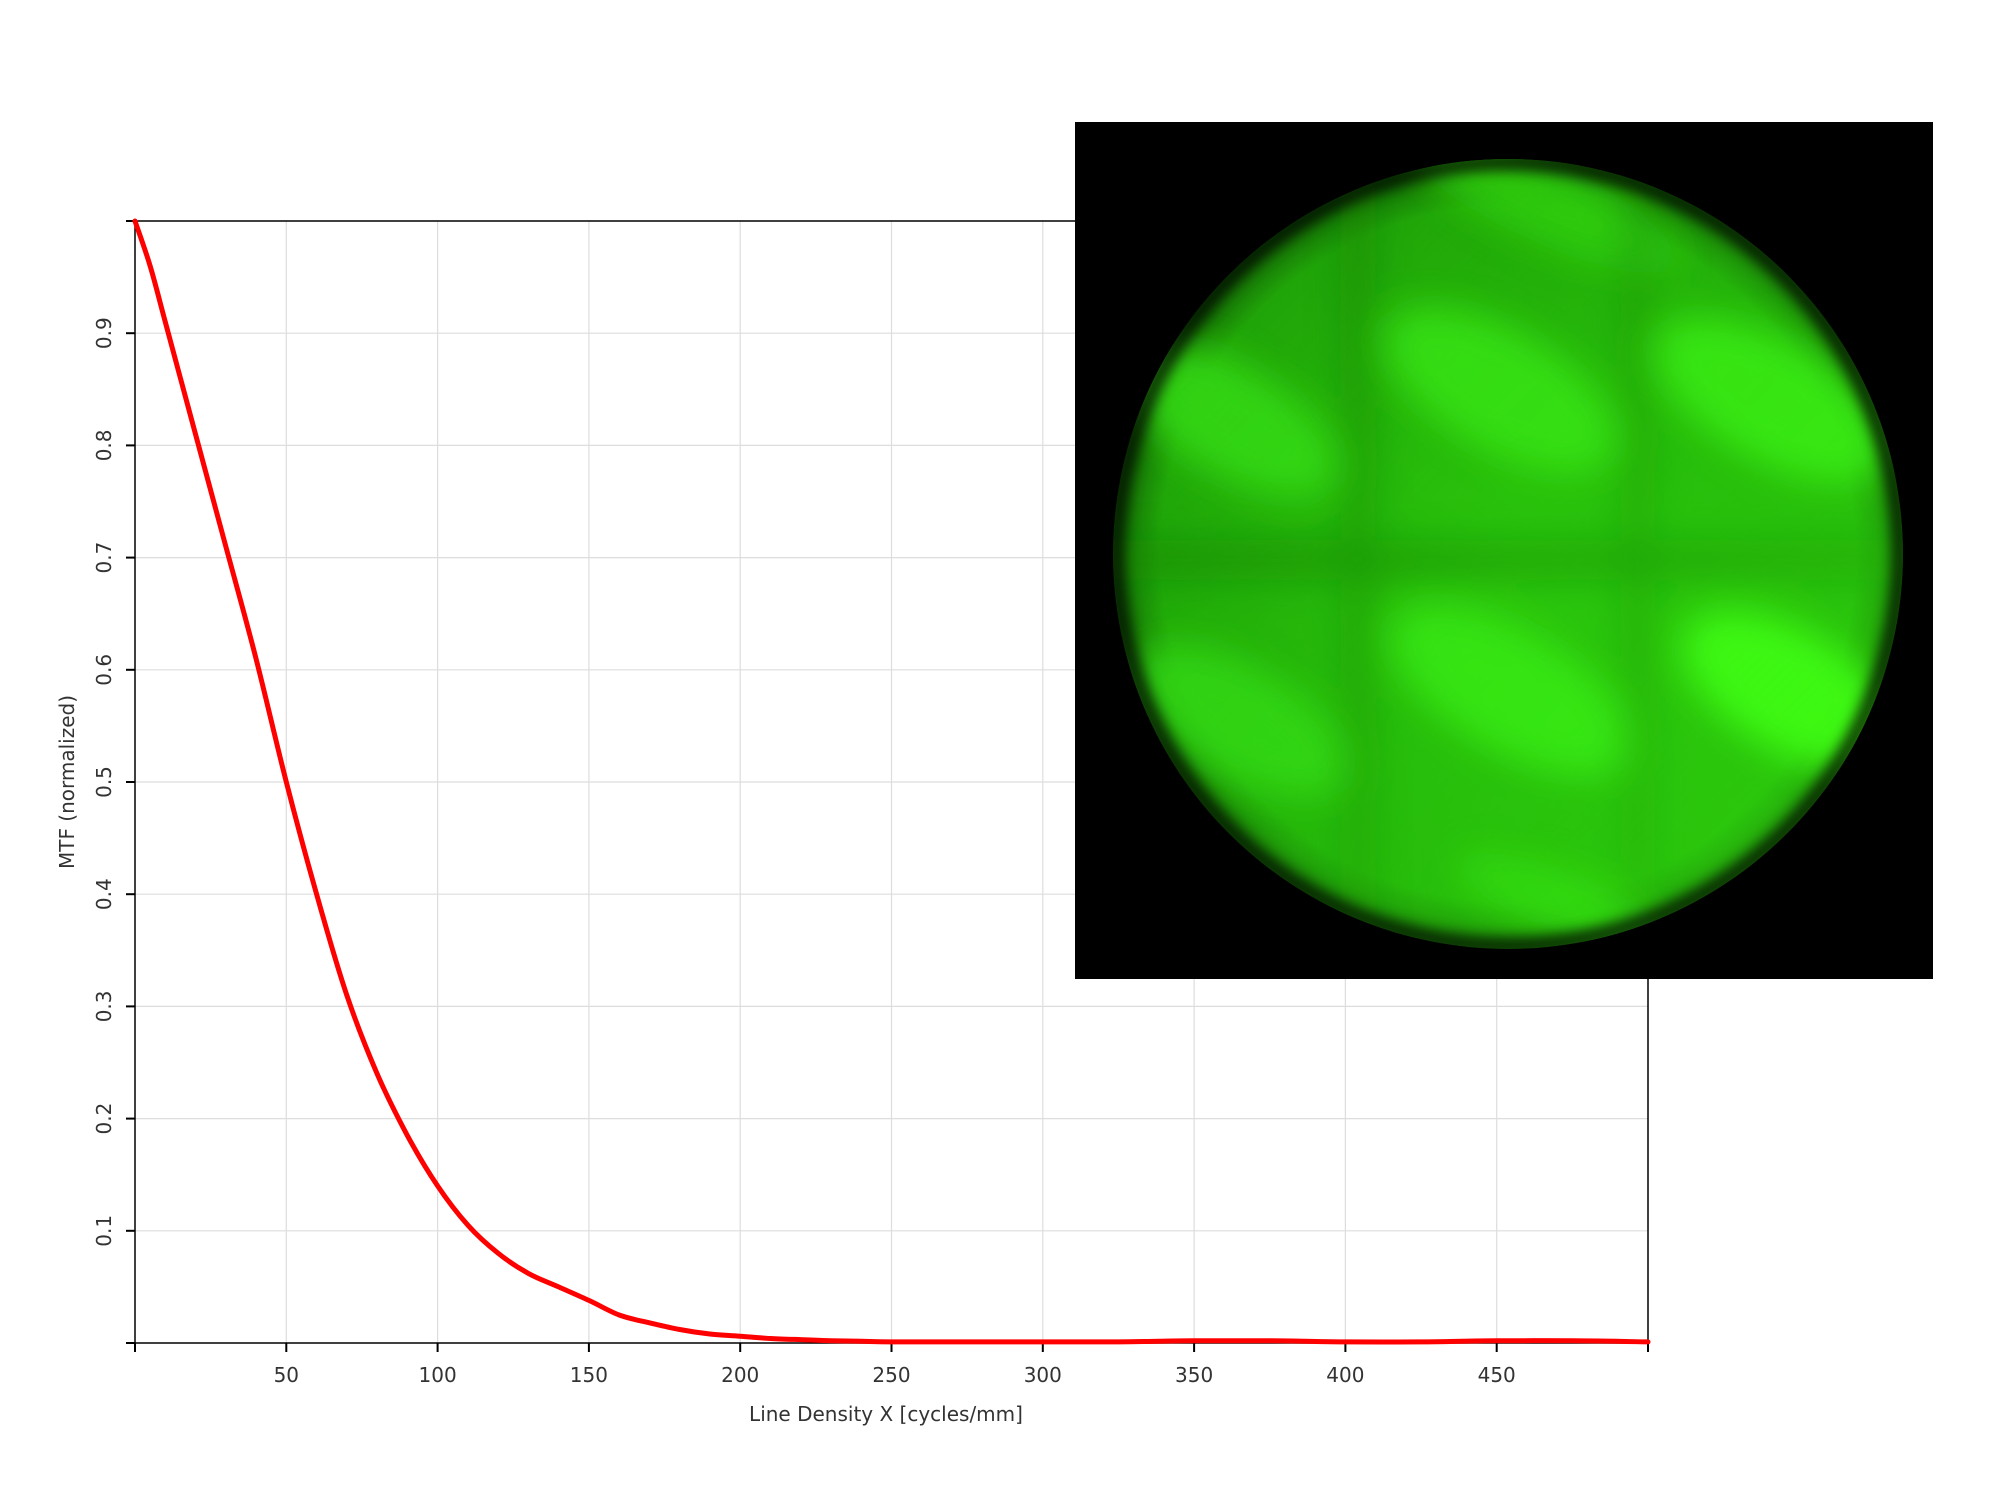 The width and height of the screenshot is (2000, 1500). I want to click on x-tick-label: 350, so click(1194, 1375).